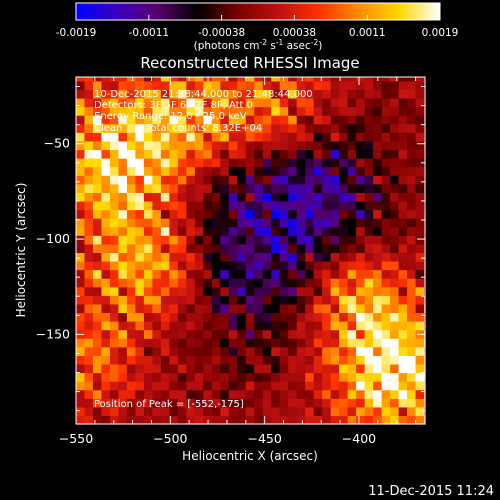 The width and height of the screenshot is (500, 500). What do you see at coordinates (76, 33) in the screenshot?
I see `colorbar-tick-label: -0.0019` at bounding box center [76, 33].